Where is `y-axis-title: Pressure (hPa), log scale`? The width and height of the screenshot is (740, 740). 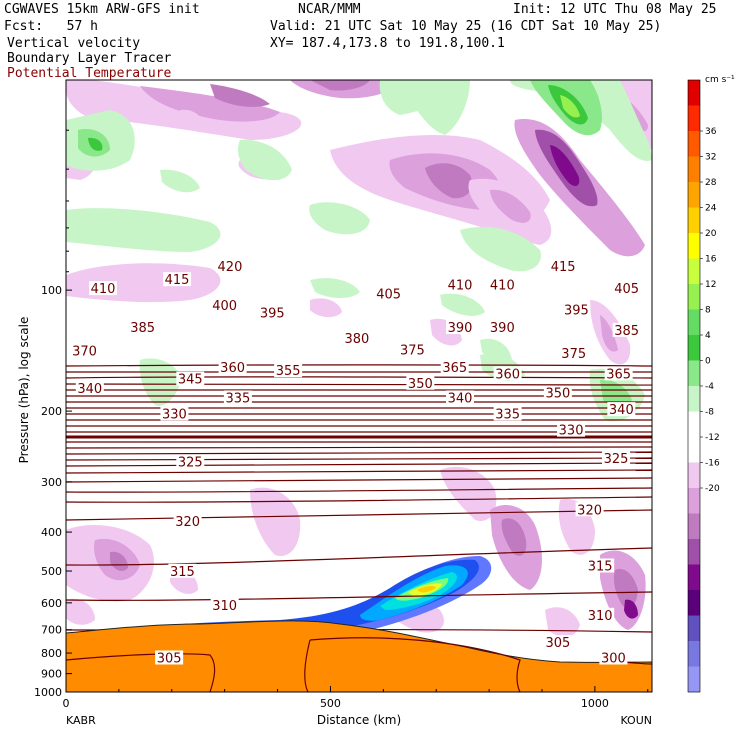 y-axis-title: Pressure (hPa), log scale is located at coordinates (24, 390).